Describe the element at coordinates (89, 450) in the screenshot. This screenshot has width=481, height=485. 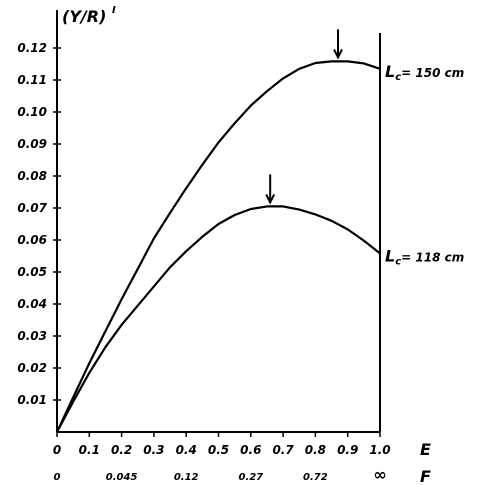
I see `x-tick-label: 0.1` at that location.